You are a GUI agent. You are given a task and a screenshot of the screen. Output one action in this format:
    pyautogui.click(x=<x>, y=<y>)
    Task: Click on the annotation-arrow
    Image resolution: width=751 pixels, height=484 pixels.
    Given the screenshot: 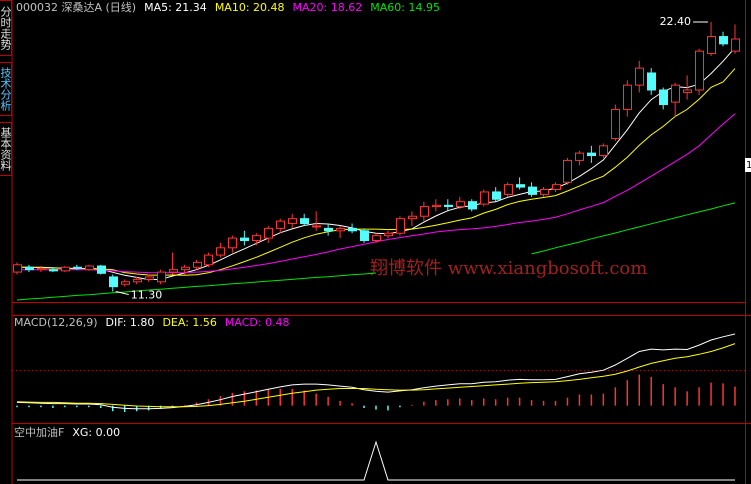 What is the action you would take?
    pyautogui.click(x=122, y=293)
    